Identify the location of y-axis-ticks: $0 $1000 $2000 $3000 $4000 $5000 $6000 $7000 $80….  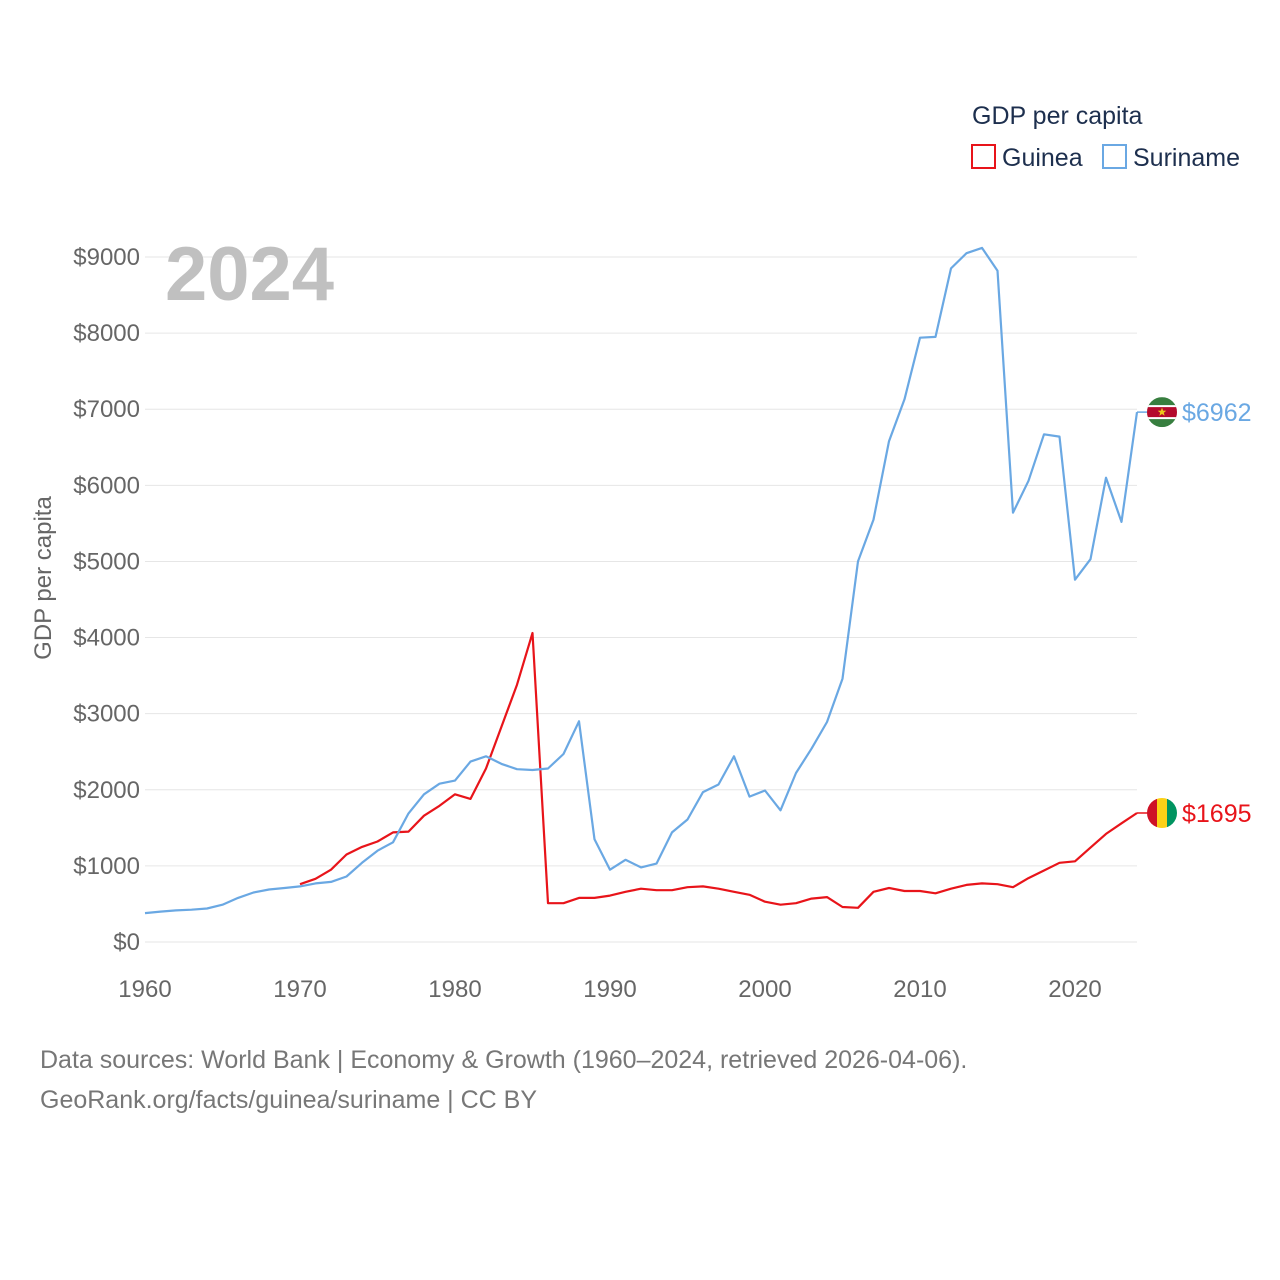
(106, 600).